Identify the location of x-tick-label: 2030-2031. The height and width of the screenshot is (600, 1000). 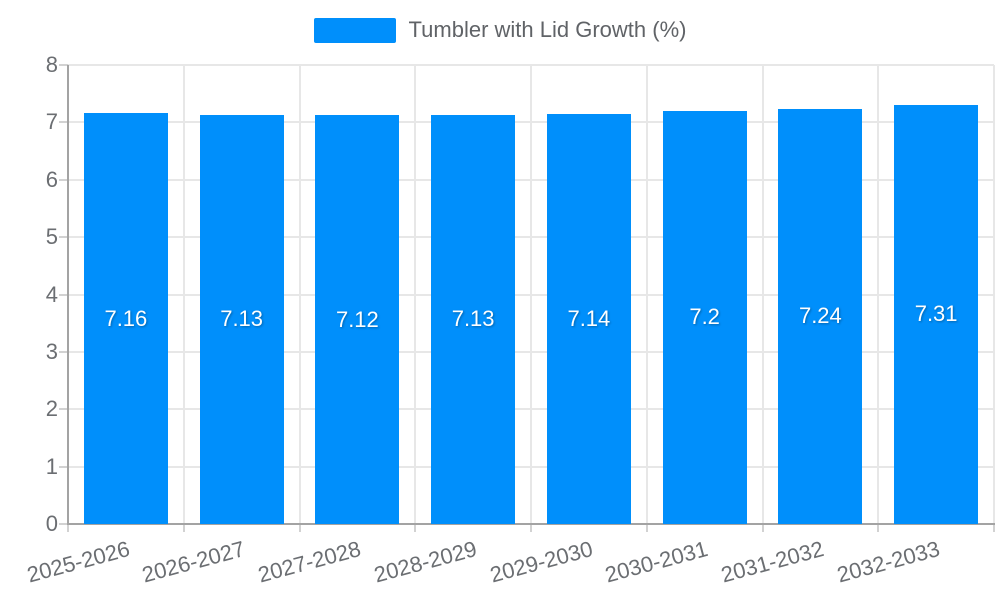
(656, 562).